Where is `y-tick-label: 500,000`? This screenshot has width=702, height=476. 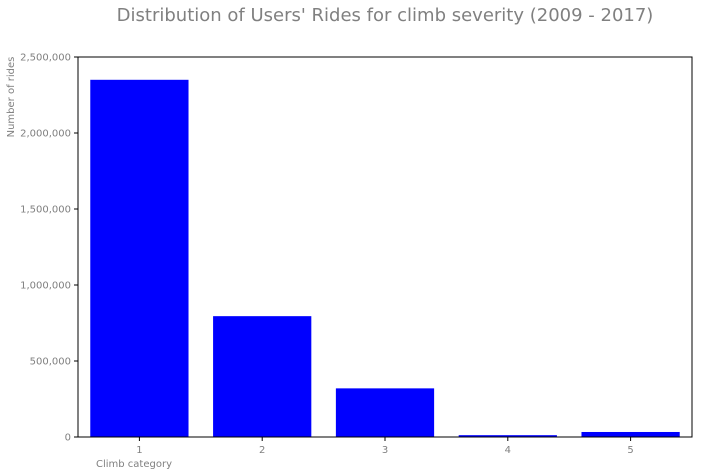
y-tick-label: 500,000 is located at coordinates (50, 362).